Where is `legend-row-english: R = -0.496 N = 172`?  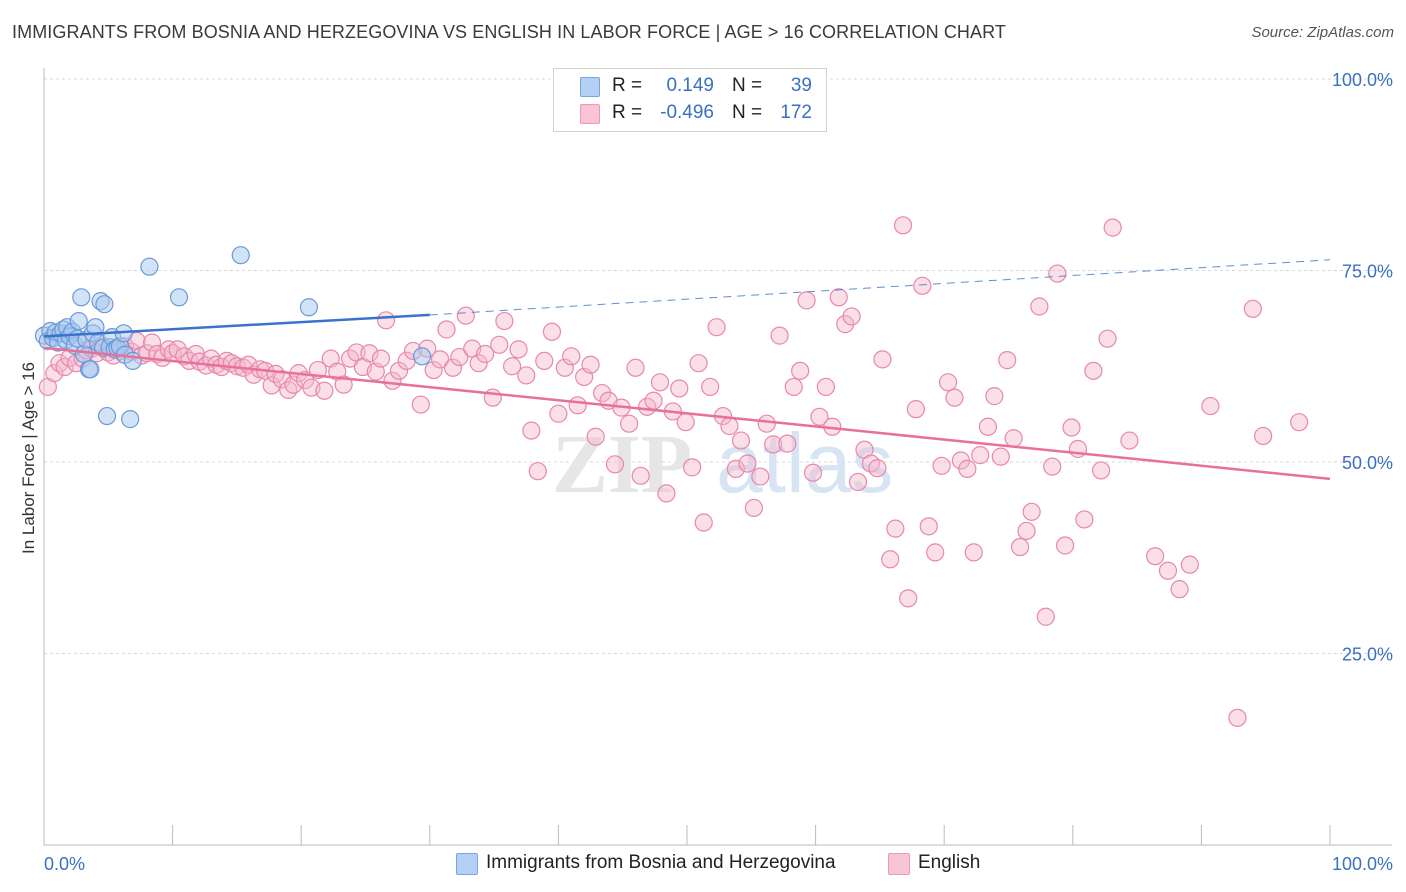
legend-row-english: R = -0.496 N = 172 is located at coordinates (690, 114).